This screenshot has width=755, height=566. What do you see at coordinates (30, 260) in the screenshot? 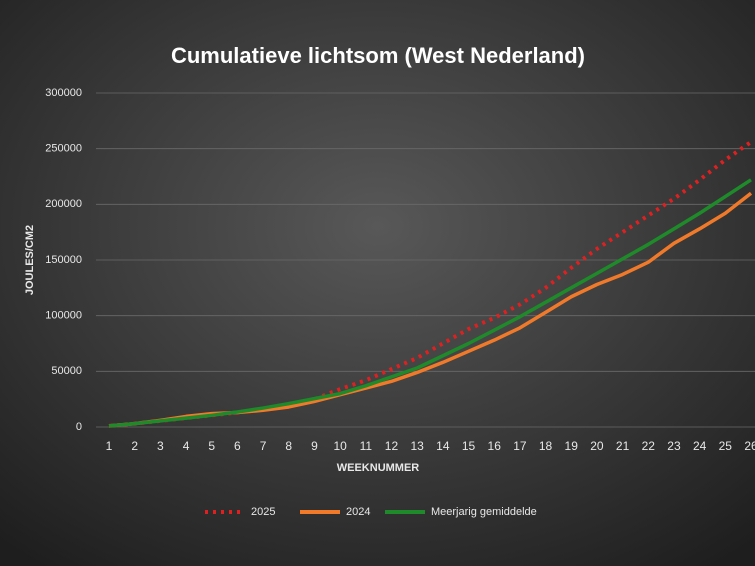
I see `y-axis-label: JOULES/CM2` at bounding box center [30, 260].